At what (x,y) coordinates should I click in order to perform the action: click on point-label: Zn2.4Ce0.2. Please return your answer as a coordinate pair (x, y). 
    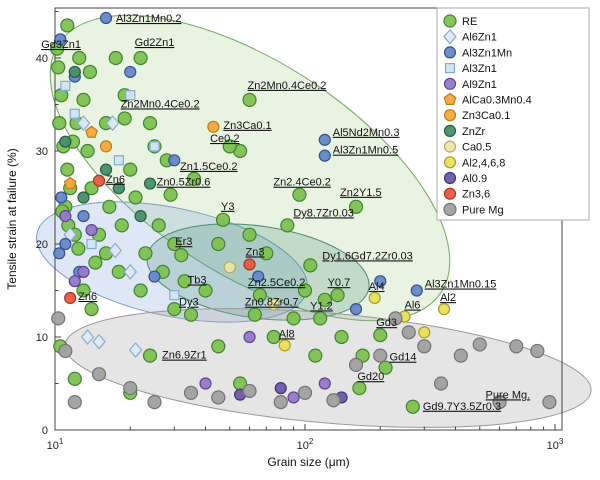
    Looking at the image, I should click on (301, 183).